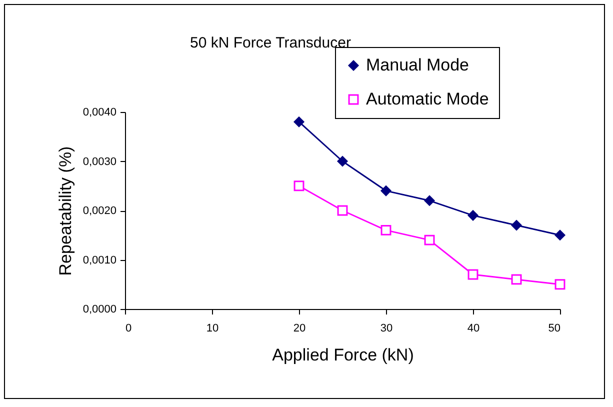 The height and width of the screenshot is (407, 613). I want to click on y-tick-label: 0,0010, so click(99, 260).